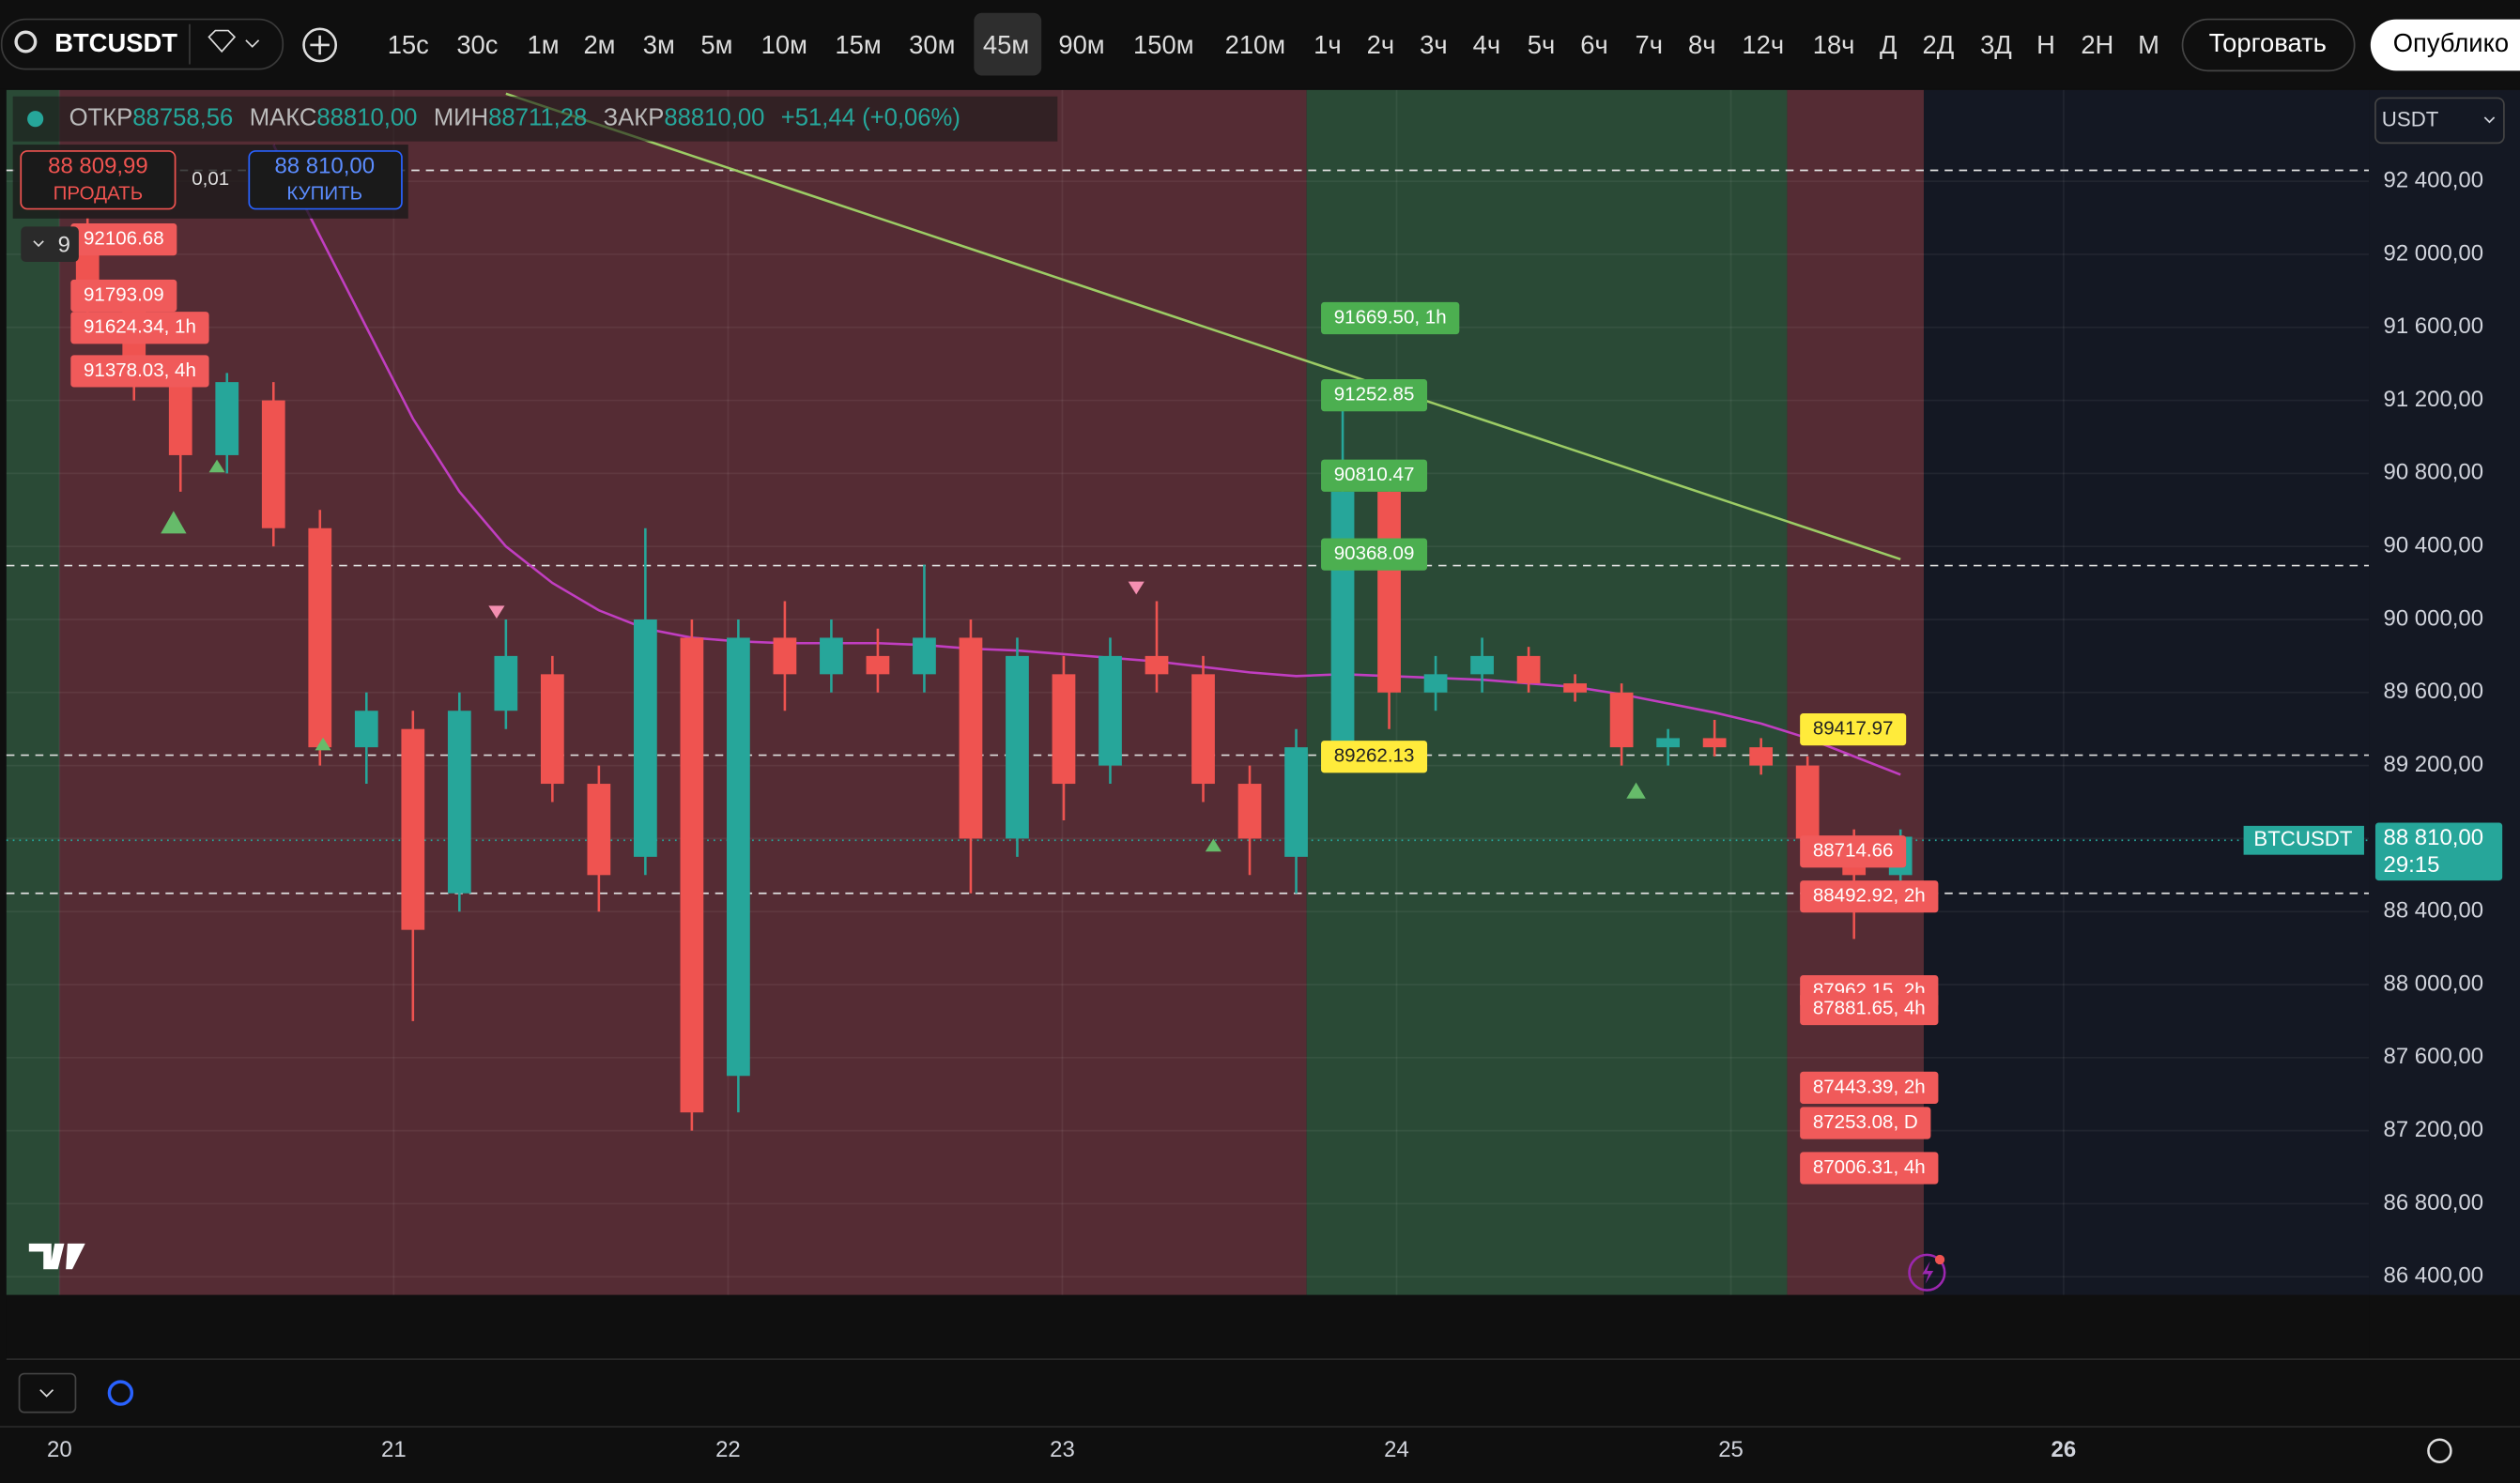  I want to click on interval: 6ч, so click(1594, 44).